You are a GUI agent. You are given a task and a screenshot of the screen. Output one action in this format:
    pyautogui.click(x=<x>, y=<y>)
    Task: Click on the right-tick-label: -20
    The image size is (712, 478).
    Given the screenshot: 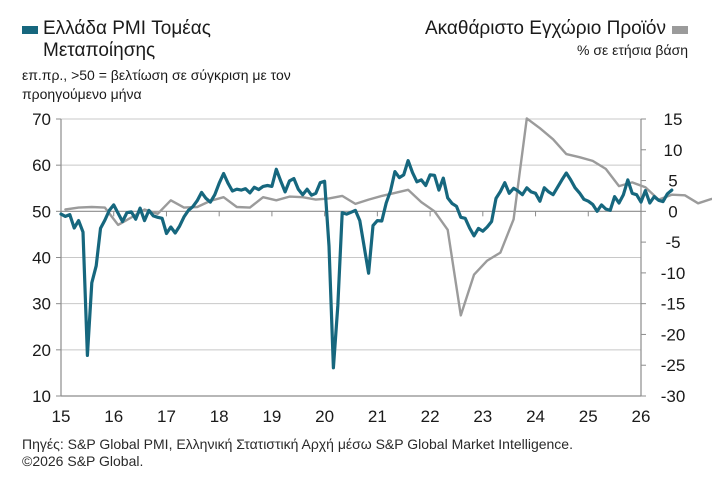 What is the action you would take?
    pyautogui.click(x=673, y=334)
    